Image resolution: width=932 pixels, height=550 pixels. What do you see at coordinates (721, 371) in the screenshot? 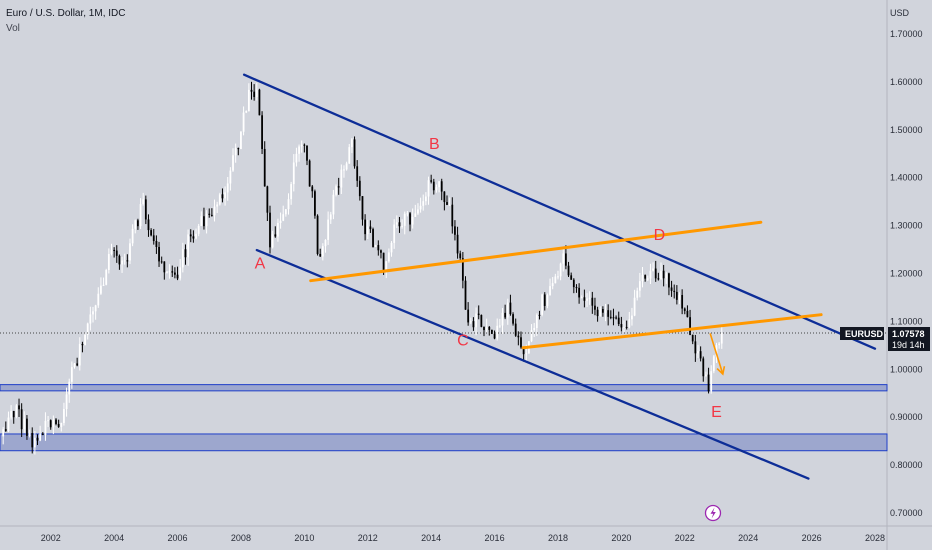
I see `projection-arrow-head` at bounding box center [721, 371].